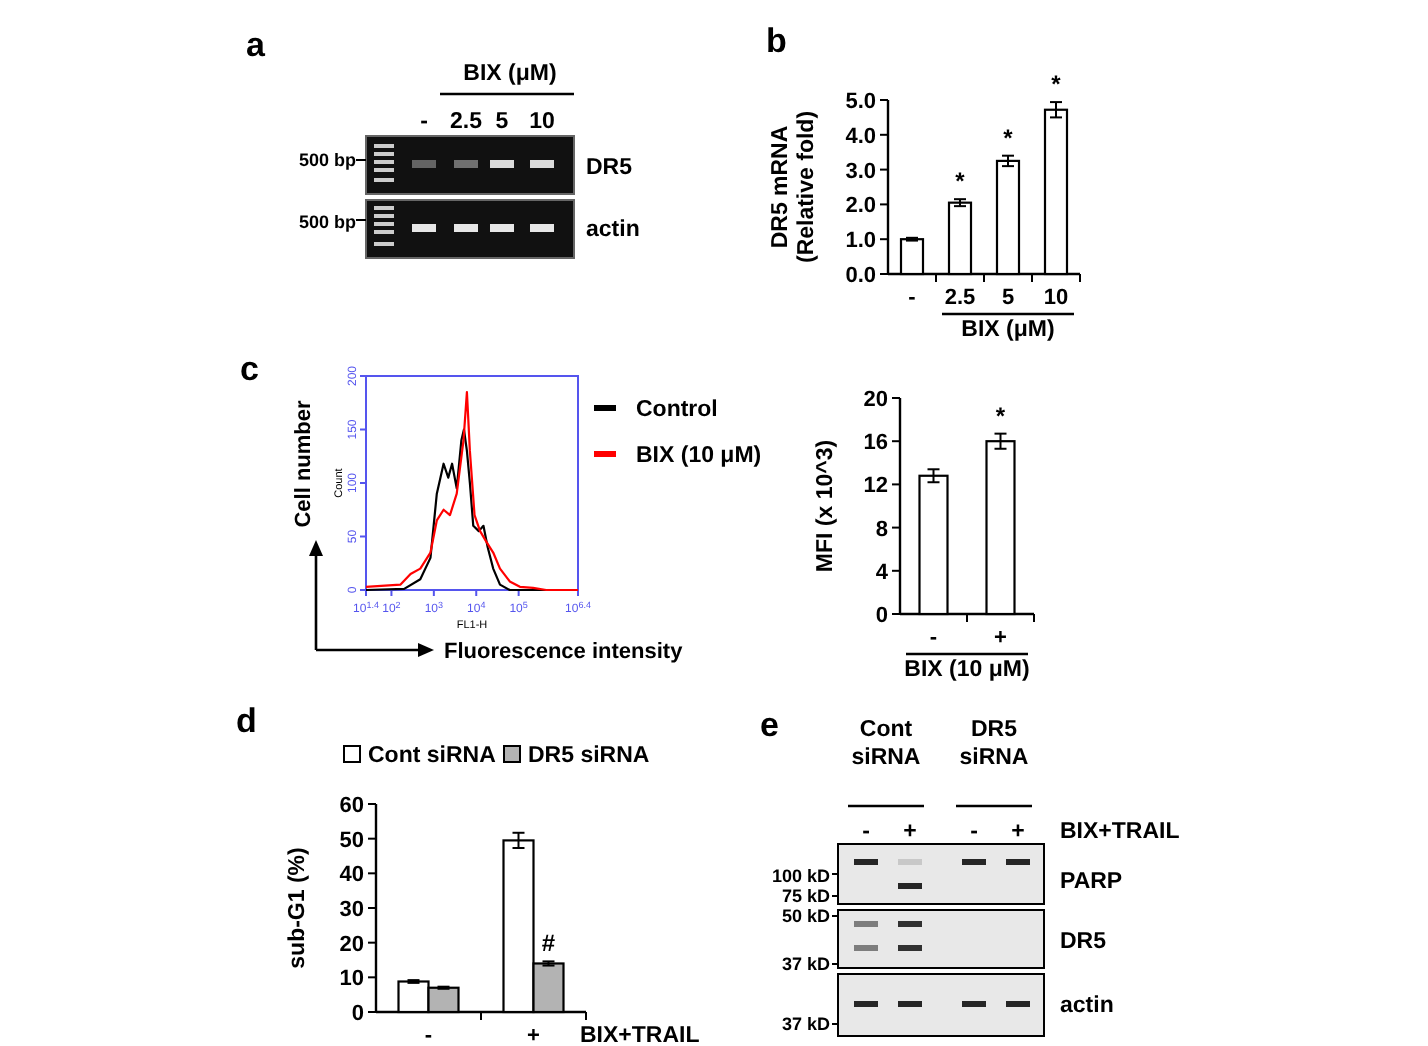 This screenshot has height=1046, width=1428. What do you see at coordinates (351, 910) in the screenshot?
I see `y-tick-label: 30` at bounding box center [351, 910].